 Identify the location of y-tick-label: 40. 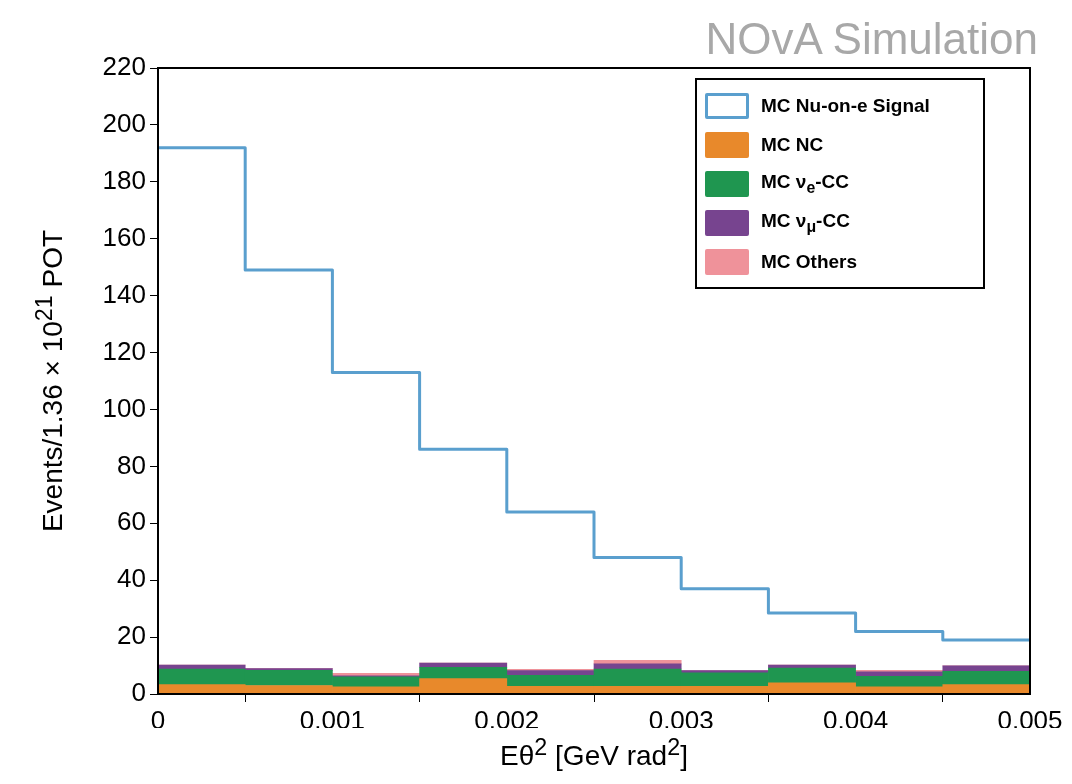
(131, 578).